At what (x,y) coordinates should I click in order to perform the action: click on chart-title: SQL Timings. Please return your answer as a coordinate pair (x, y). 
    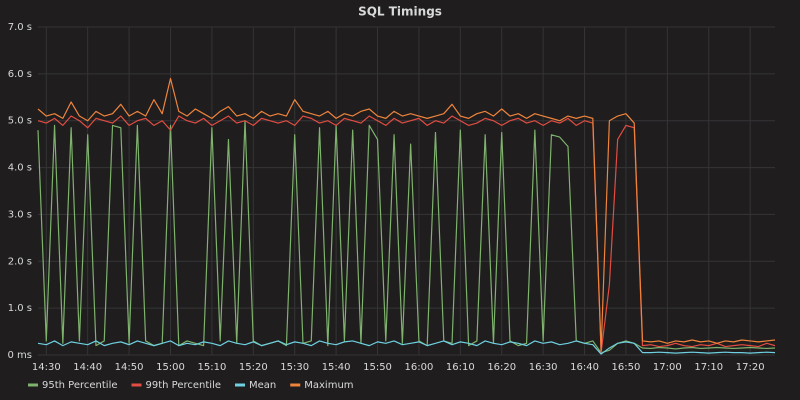
    Looking at the image, I should click on (400, 12).